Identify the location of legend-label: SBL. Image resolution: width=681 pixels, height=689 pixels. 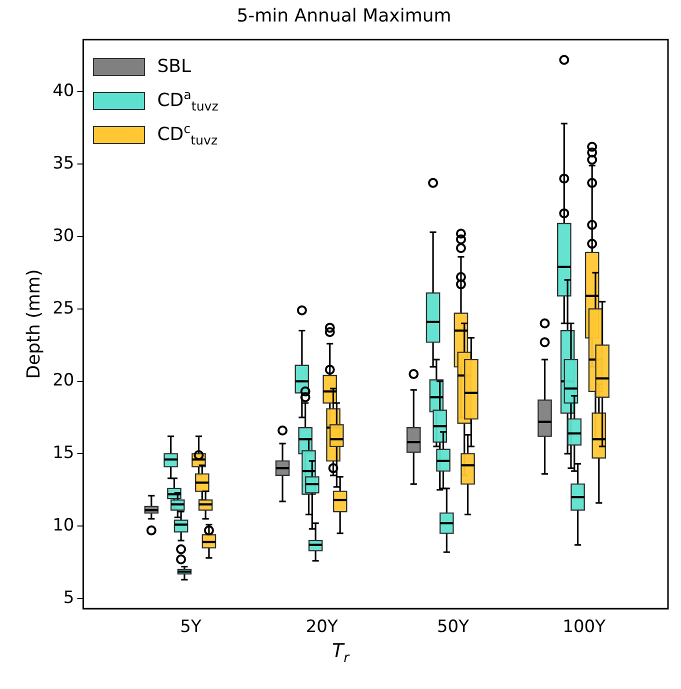
(174, 66).